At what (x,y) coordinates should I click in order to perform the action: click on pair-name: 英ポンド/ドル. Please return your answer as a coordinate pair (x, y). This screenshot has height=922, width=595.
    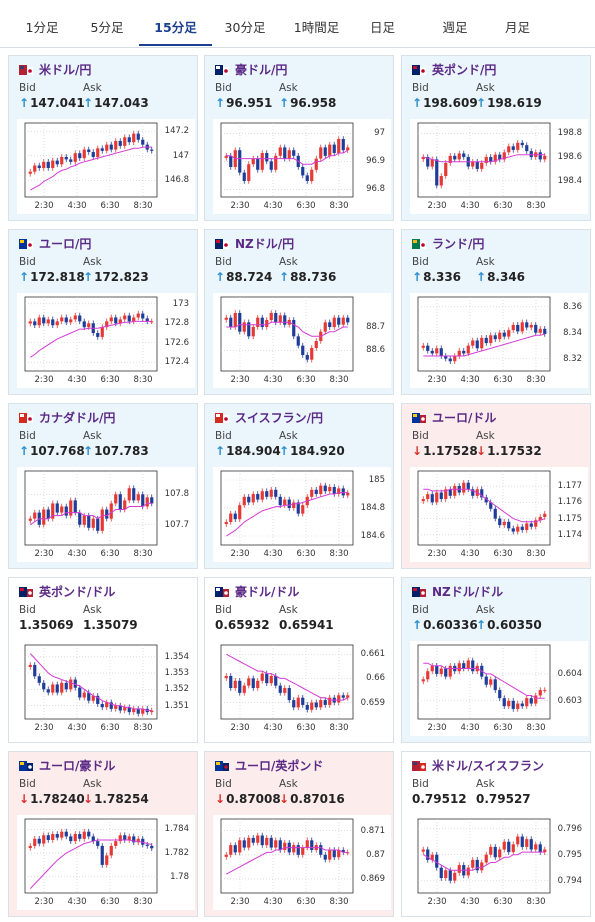
    Looking at the image, I should click on (77, 592).